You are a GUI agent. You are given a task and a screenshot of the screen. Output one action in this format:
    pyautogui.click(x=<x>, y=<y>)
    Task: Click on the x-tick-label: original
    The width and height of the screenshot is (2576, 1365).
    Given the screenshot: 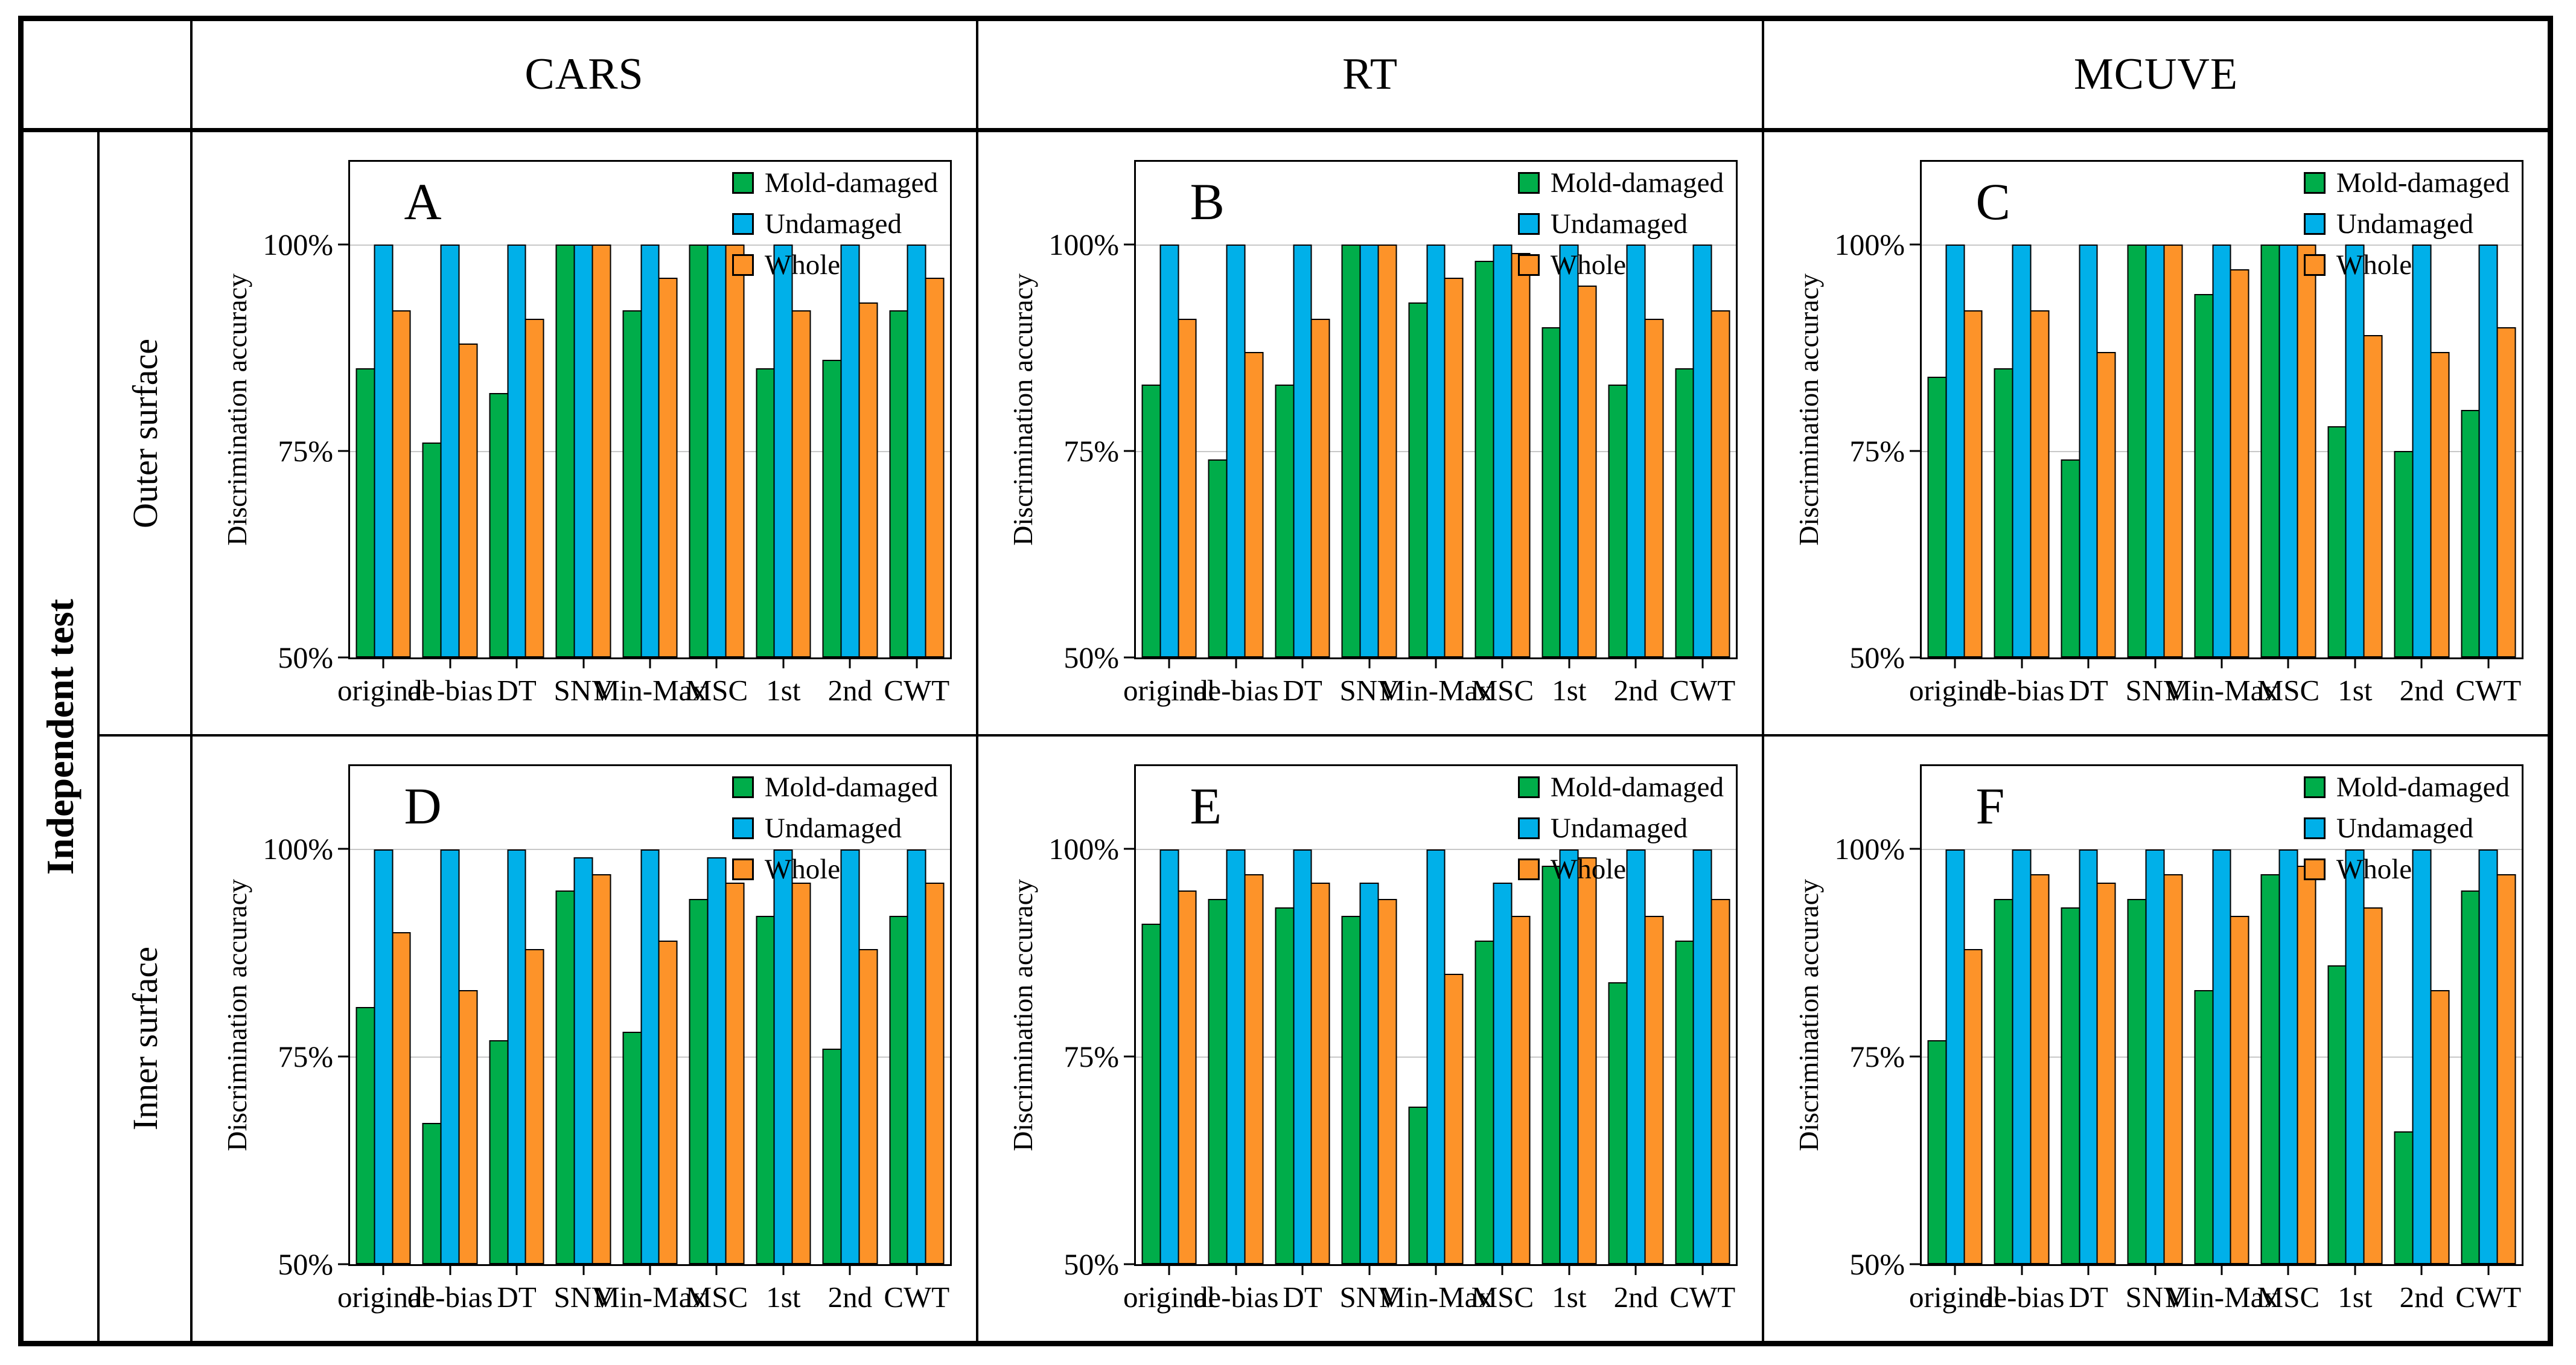 What is the action you would take?
    pyautogui.click(x=1169, y=1297)
    